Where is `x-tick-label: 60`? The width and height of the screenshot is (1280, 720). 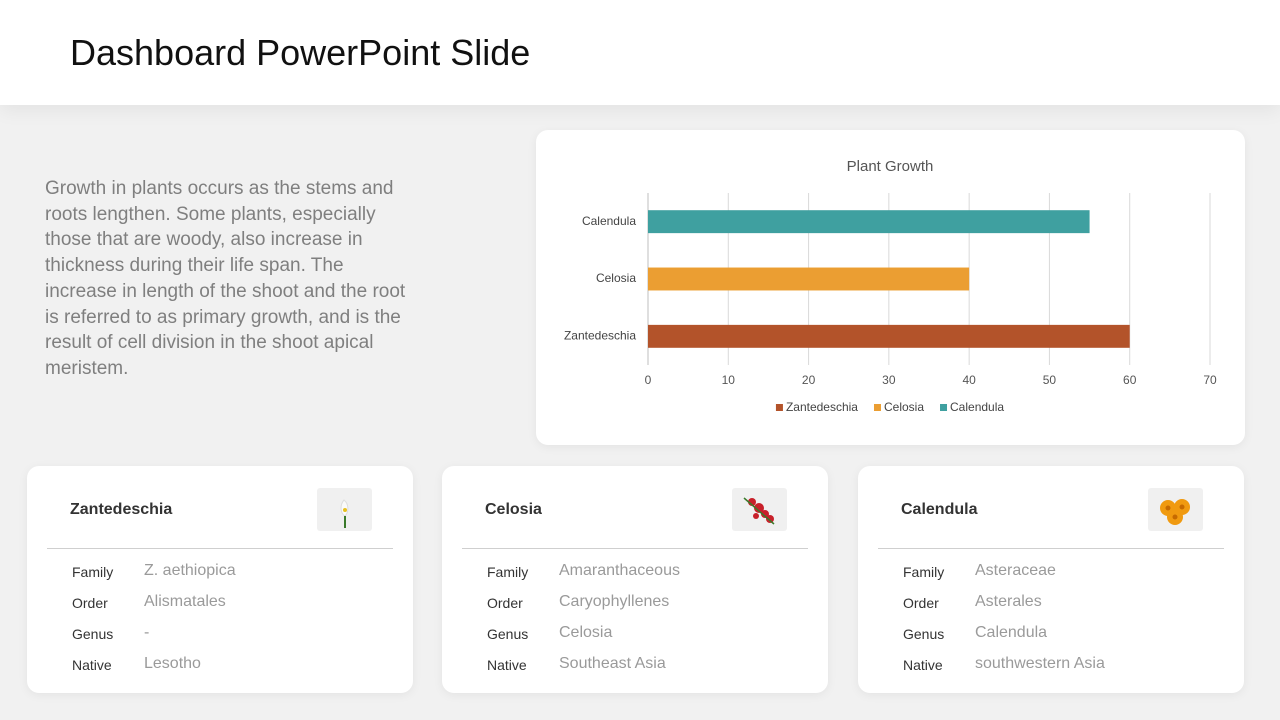 x-tick-label: 60 is located at coordinates (1130, 380).